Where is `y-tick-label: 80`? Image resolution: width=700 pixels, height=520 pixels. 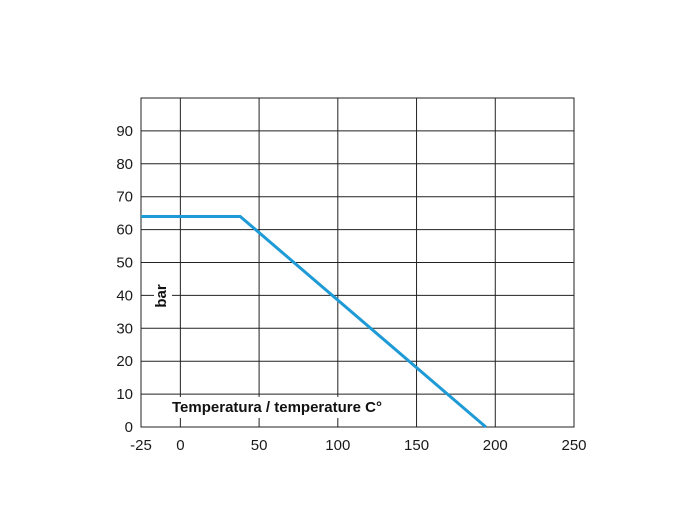 y-tick-label: 80 is located at coordinates (124, 164).